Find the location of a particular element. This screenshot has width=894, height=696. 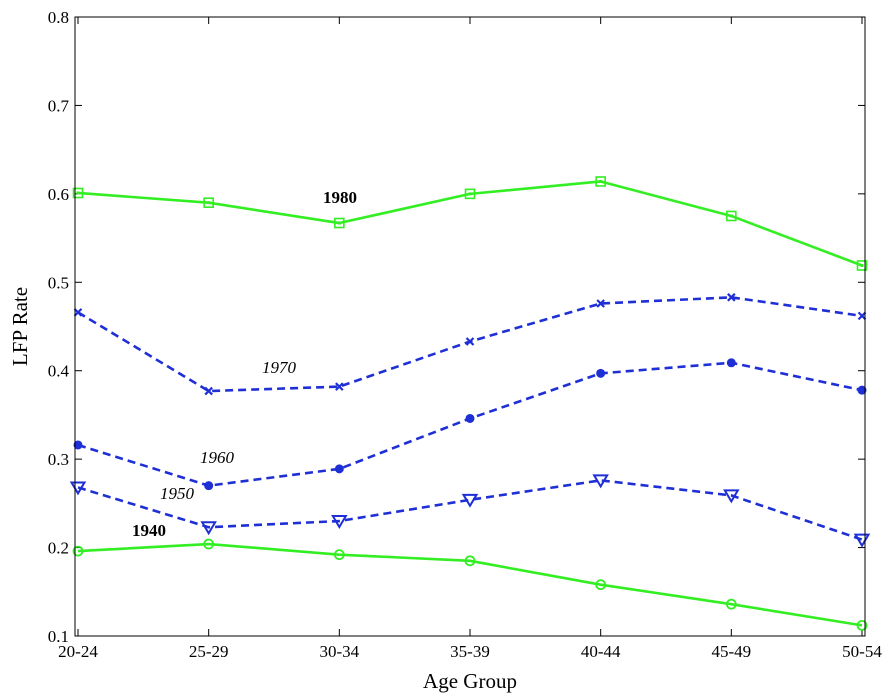

series-1970 is located at coordinates (470, 344).